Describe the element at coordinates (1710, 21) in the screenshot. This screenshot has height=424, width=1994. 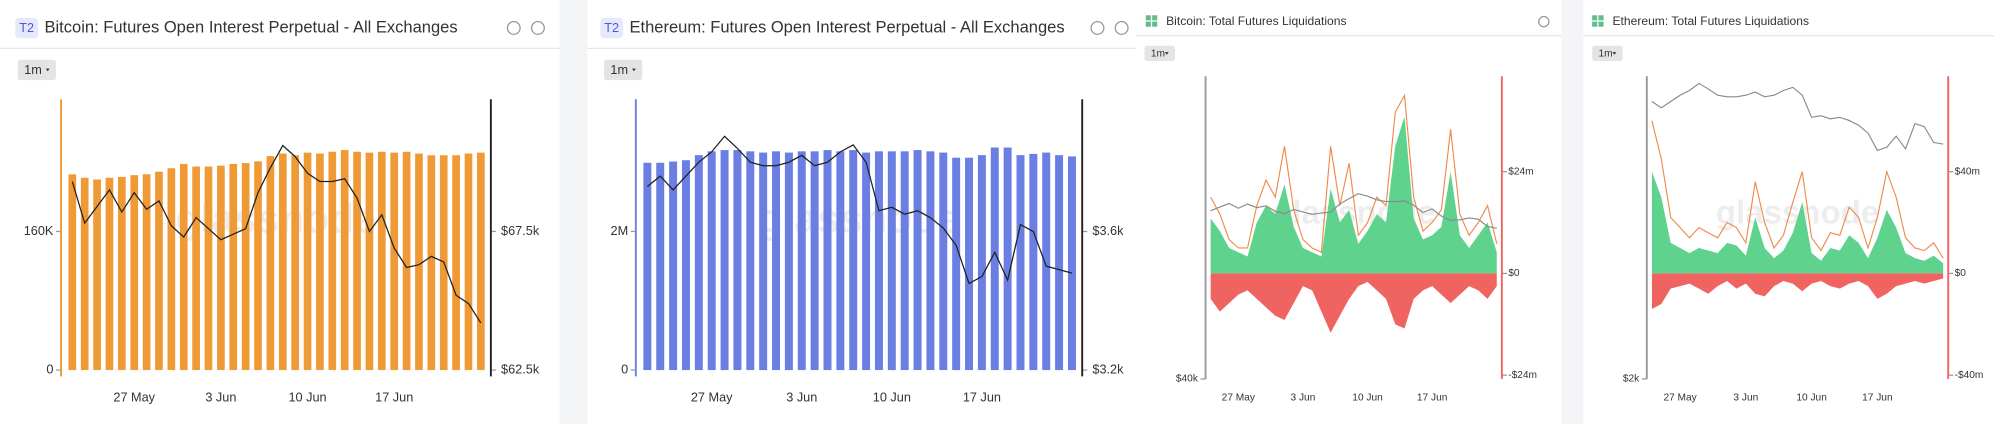
I see `chart-title: Ethereum: Total Futures Liquidations` at that location.